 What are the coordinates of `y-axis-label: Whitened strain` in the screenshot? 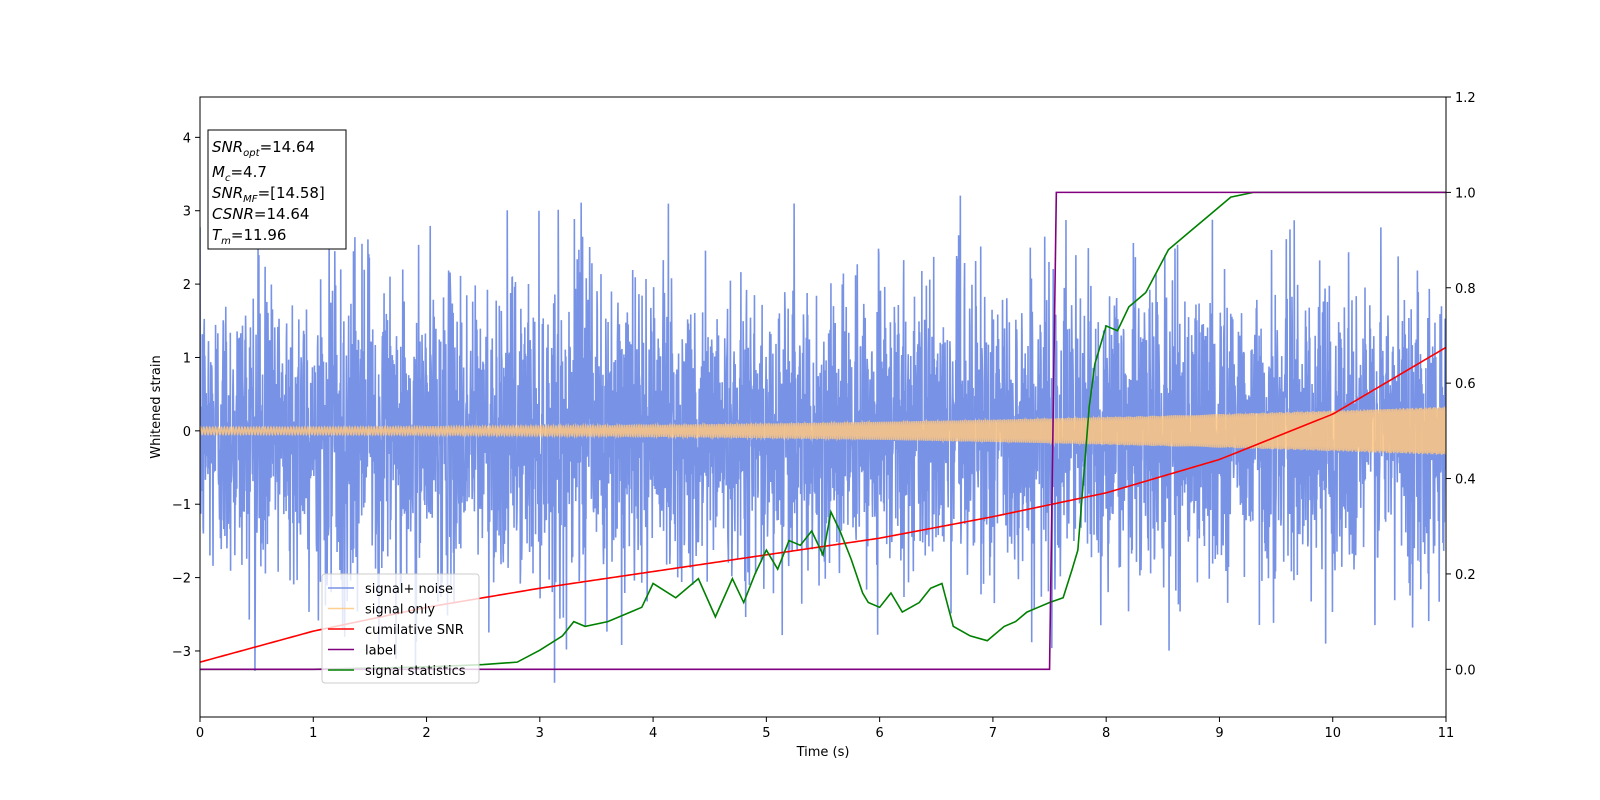 It's located at (156, 406).